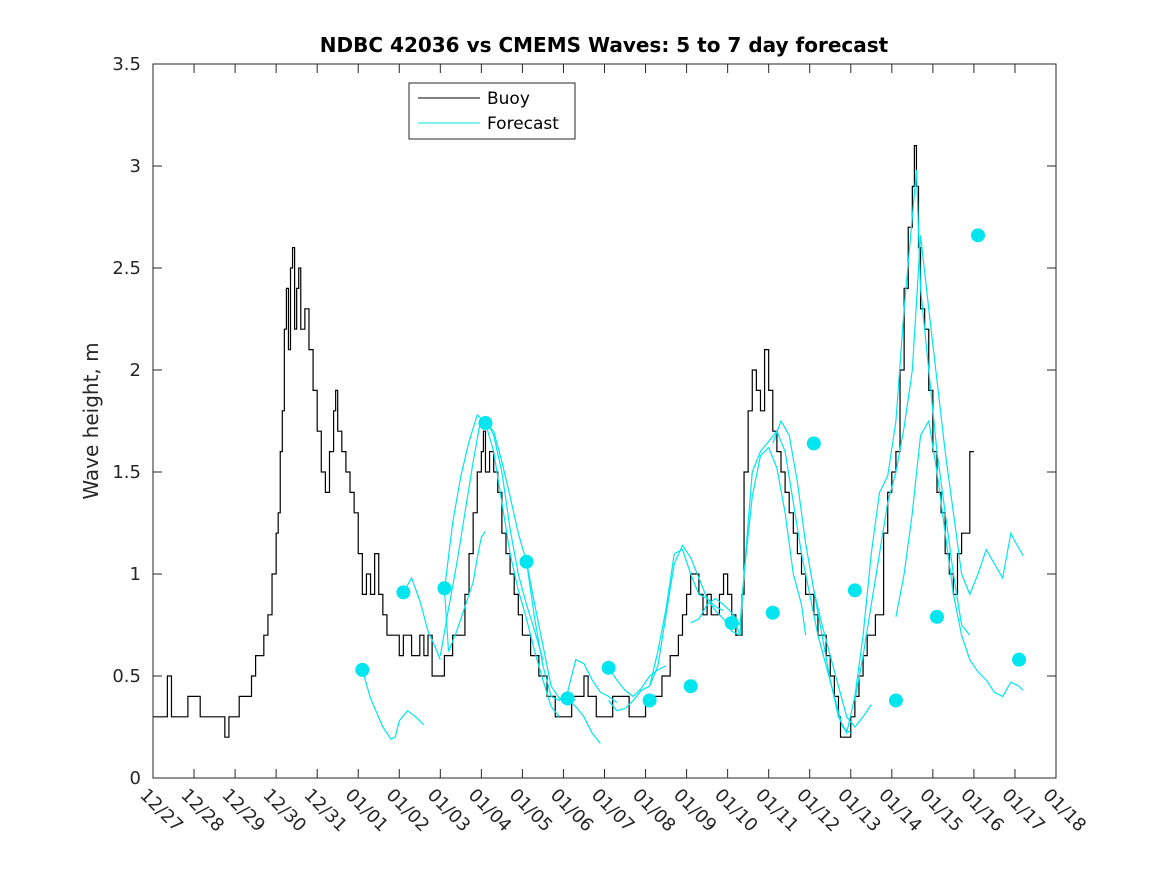 Image resolution: width=1167 pixels, height=875 pixels. I want to click on y-tick-label: 1.5, so click(126, 472).